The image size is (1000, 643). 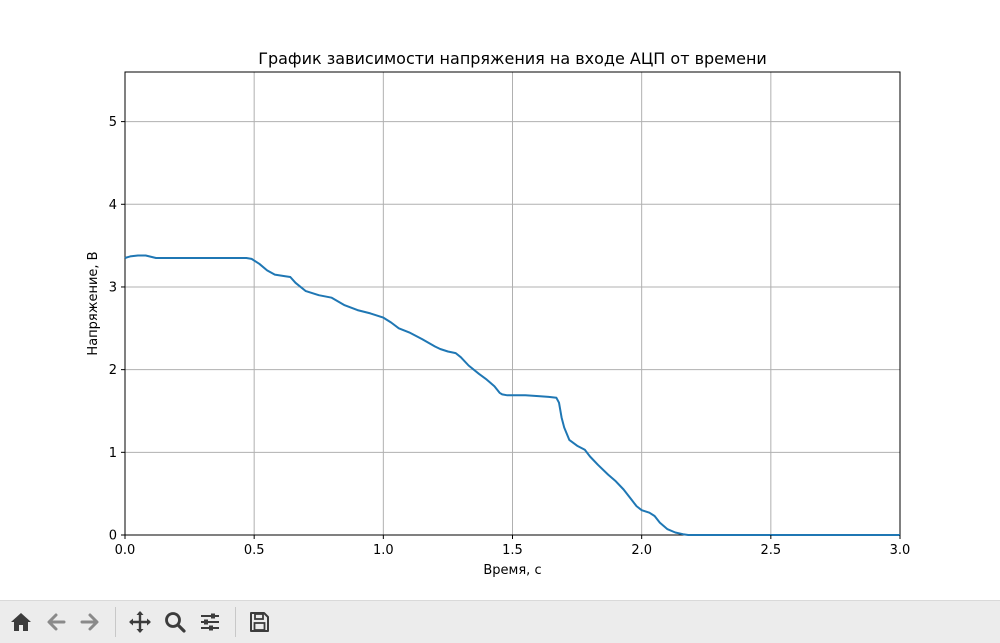 I want to click on pan-button, so click(x=140, y=622).